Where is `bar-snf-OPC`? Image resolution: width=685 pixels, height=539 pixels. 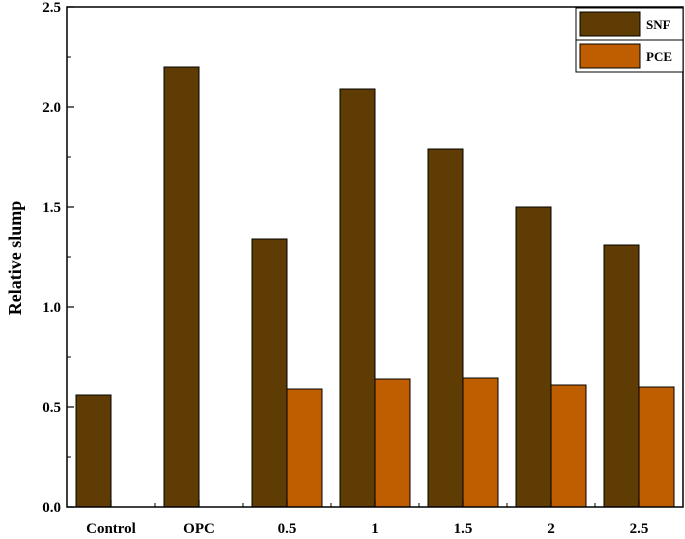 bar-snf-OPC is located at coordinates (181, 287).